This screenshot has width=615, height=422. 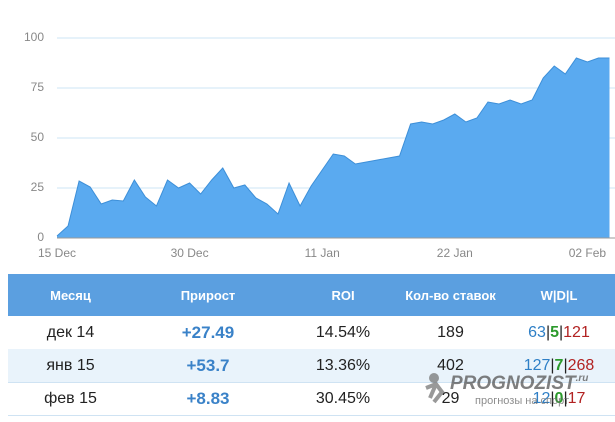 I want to click on x-tick-label: 22 Jan, so click(x=455, y=253).